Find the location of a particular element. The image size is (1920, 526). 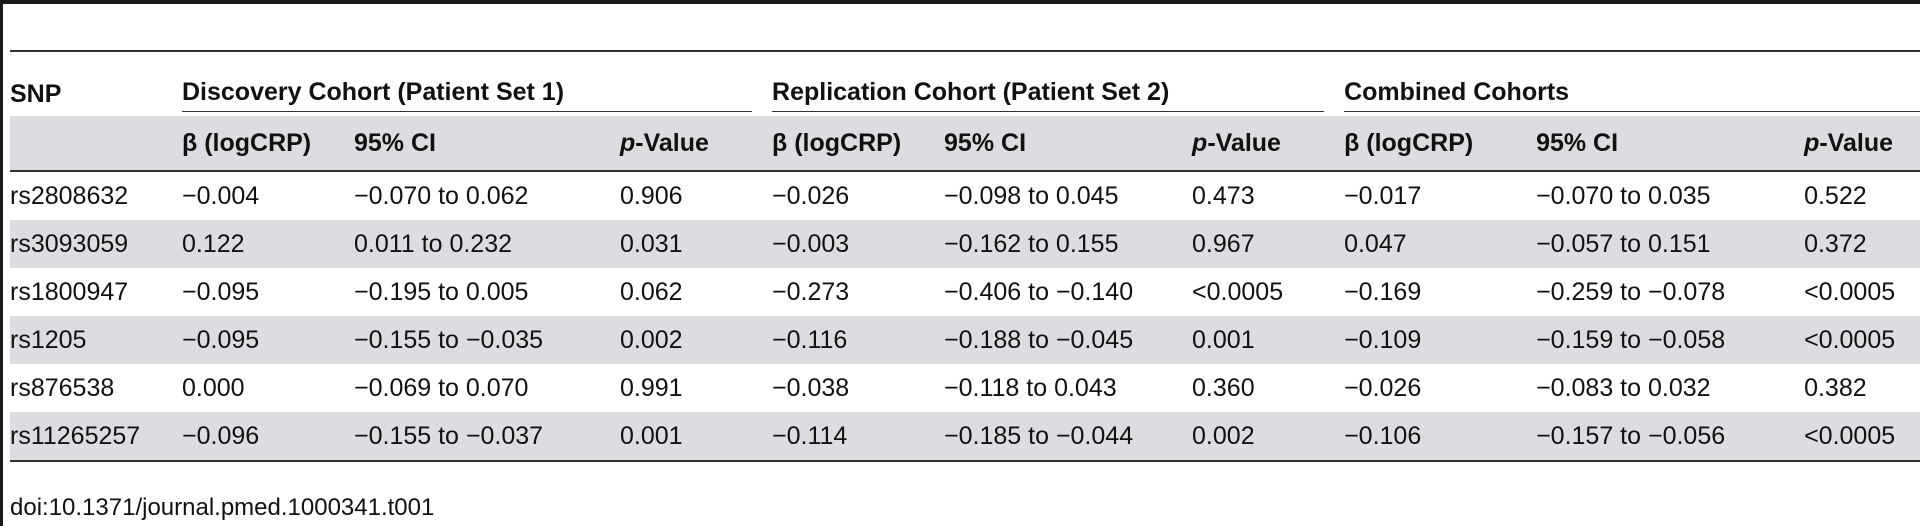

snp-subheader-blank is located at coordinates (96, 144).